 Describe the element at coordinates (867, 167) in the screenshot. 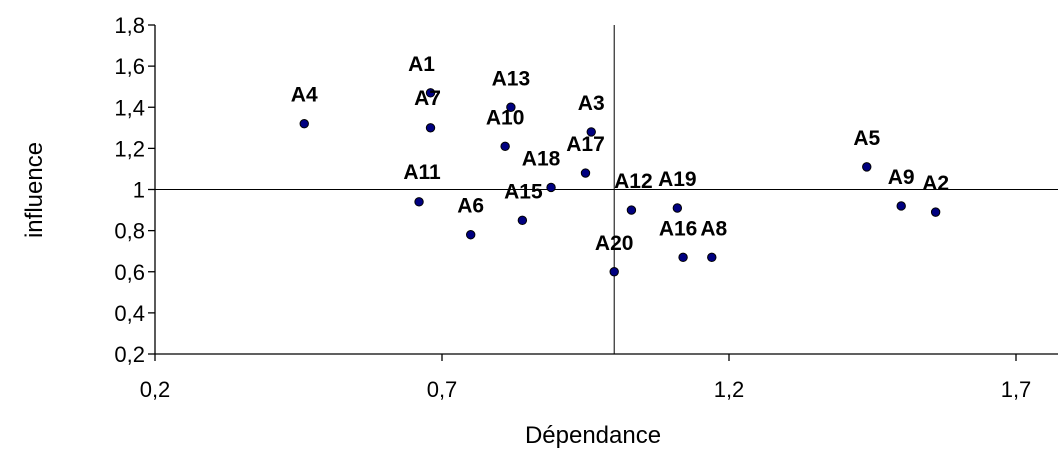

I see `data-point-a5` at that location.